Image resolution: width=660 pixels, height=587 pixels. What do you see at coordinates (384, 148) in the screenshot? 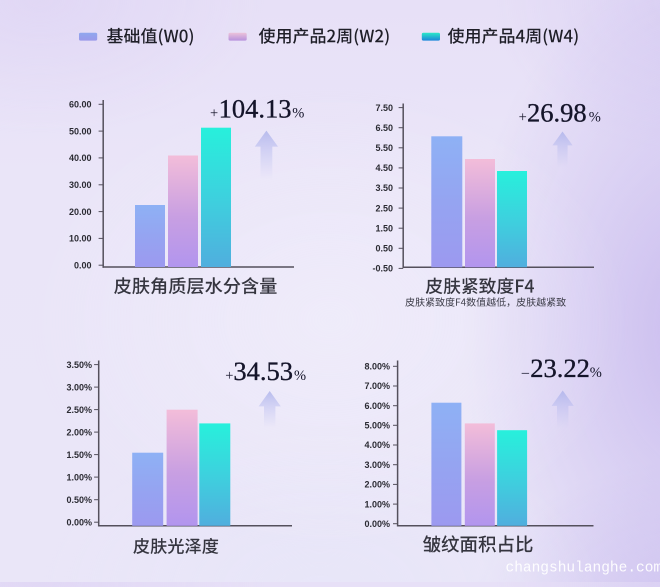
I see `svg-text: 5.50` at bounding box center [384, 148].